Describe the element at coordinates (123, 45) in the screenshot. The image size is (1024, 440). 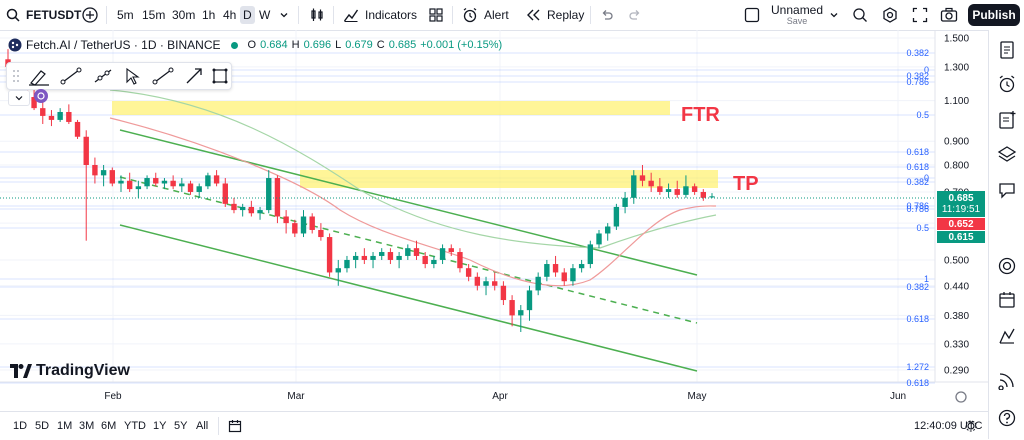
I see `legend-title: Fetch.AI / TetherUS · 1D · BINANCE` at that location.